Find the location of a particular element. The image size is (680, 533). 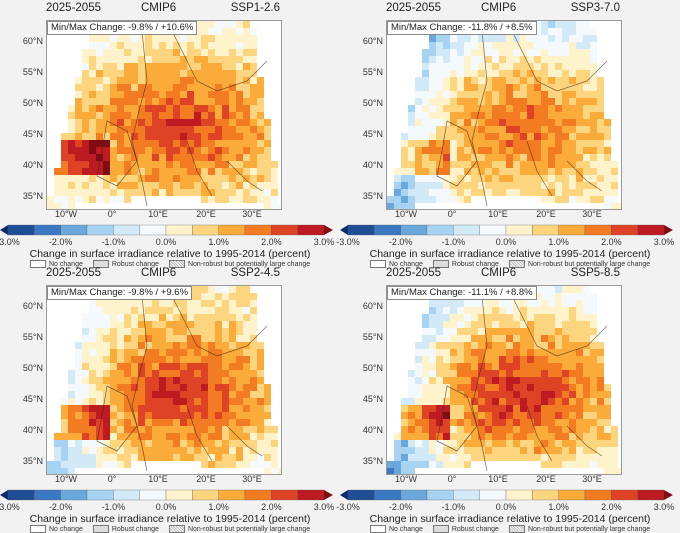

colorbar-extend-min is located at coordinates (344, 495).